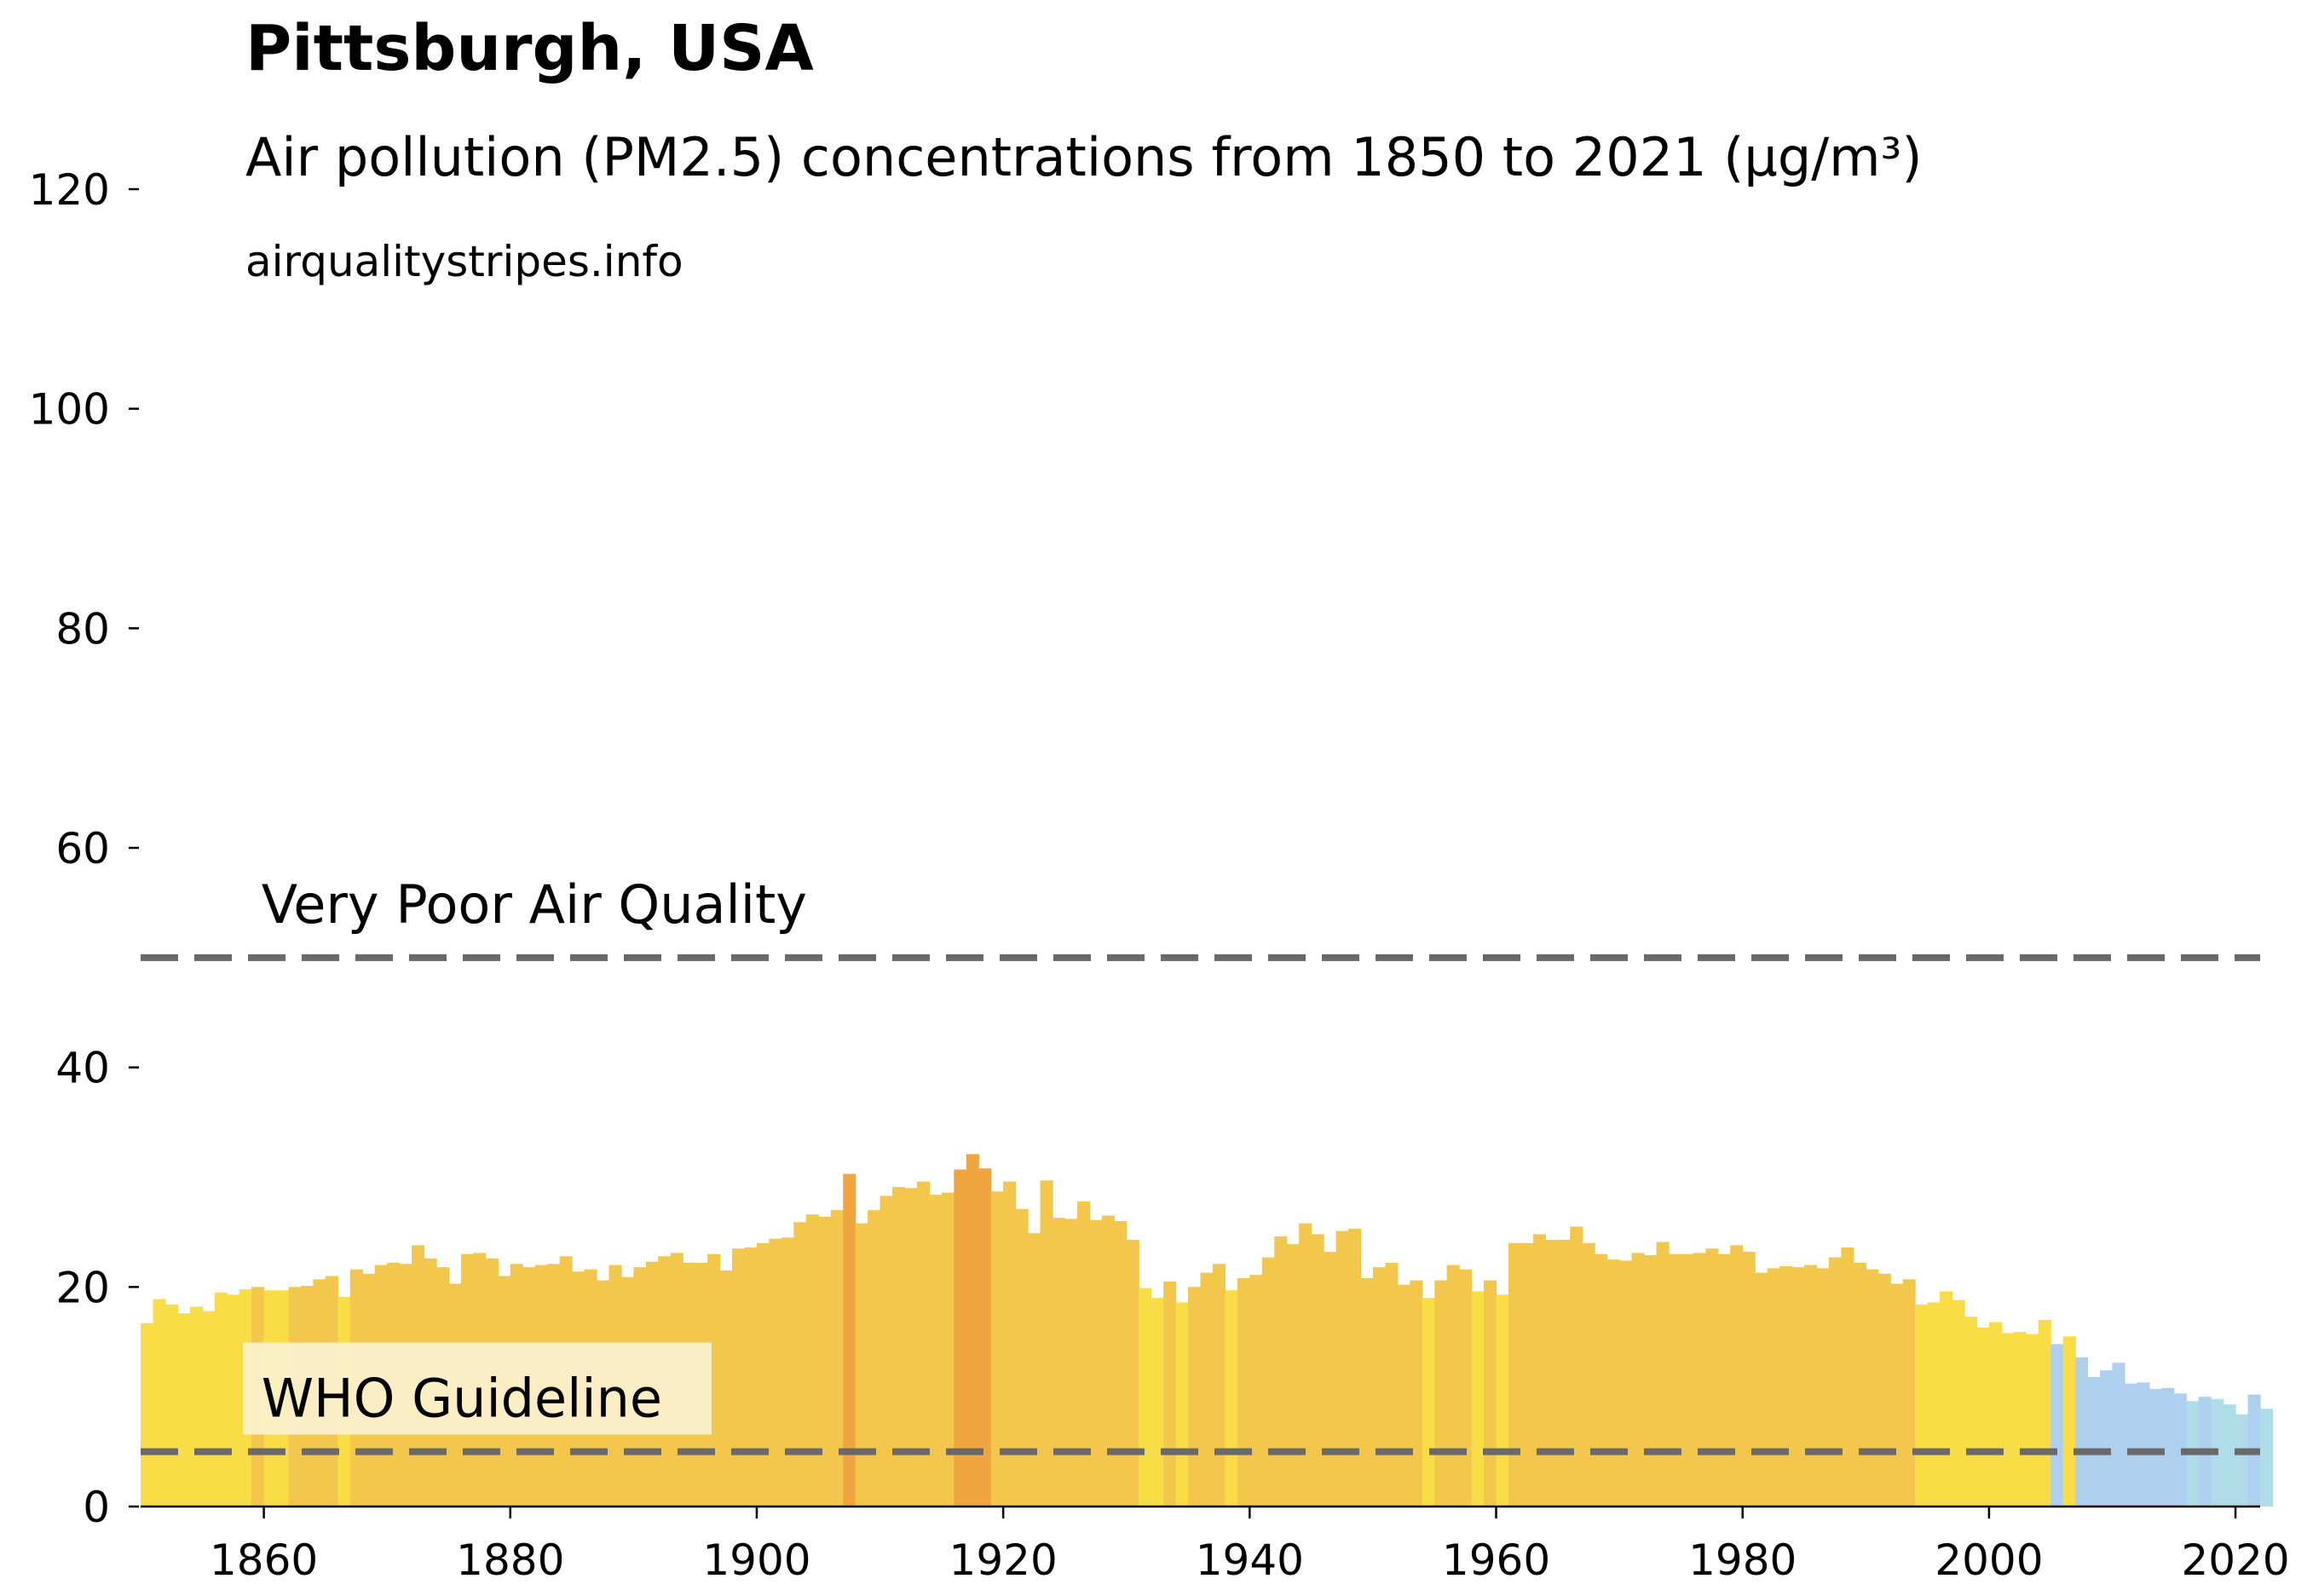 Image resolution: width=2307 pixels, height=1596 pixels. Describe the element at coordinates (1403, 1395) in the screenshot. I see `bar-1952` at that location.